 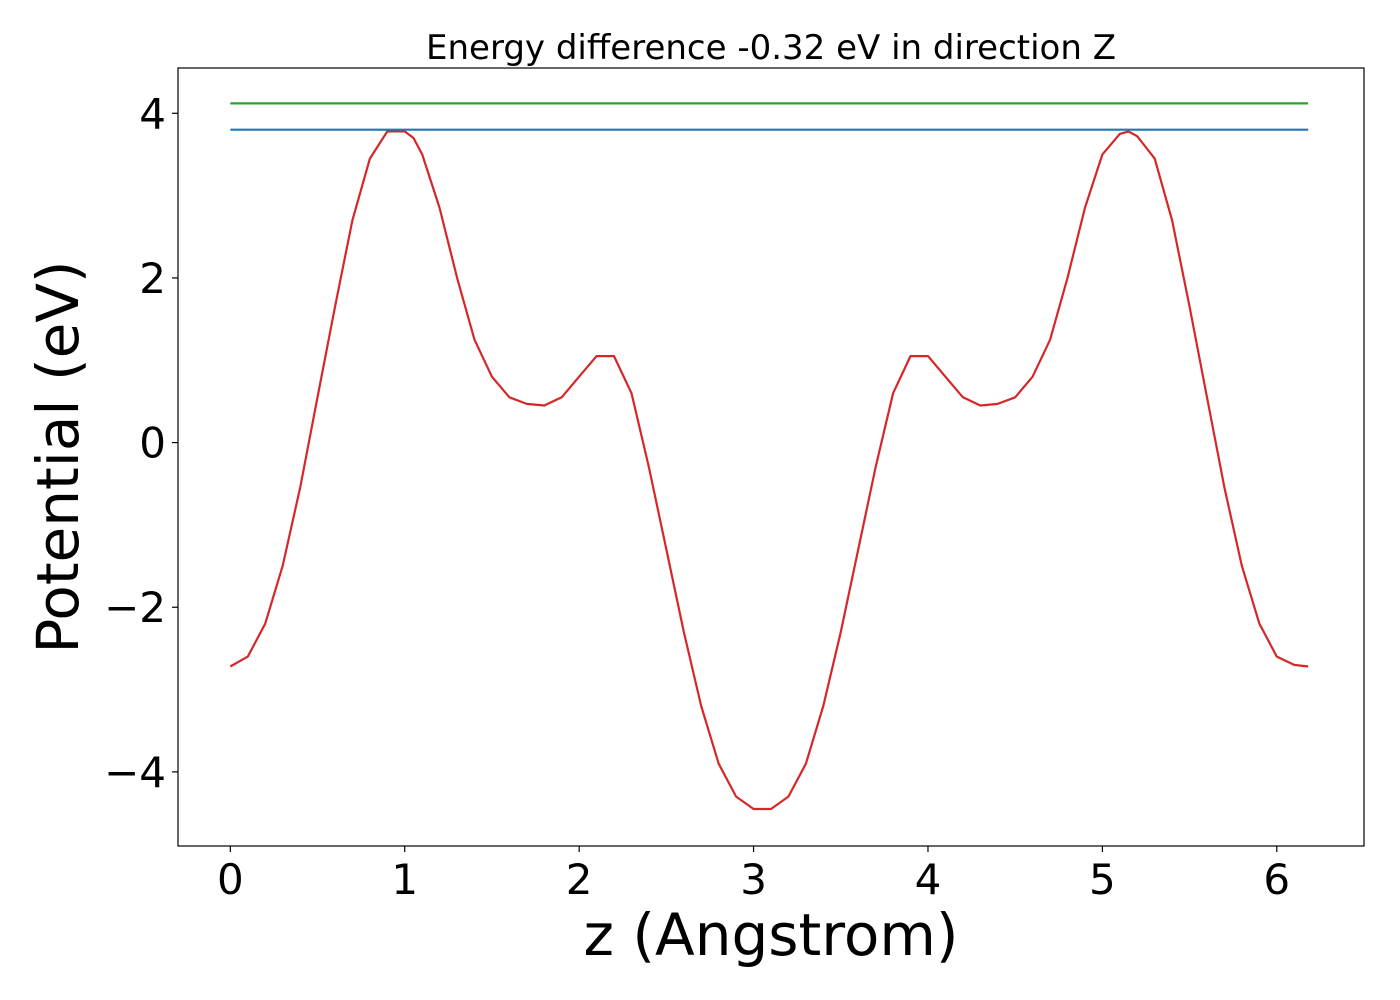 I want to click on x-tick-label: 6, so click(x=1276, y=879).